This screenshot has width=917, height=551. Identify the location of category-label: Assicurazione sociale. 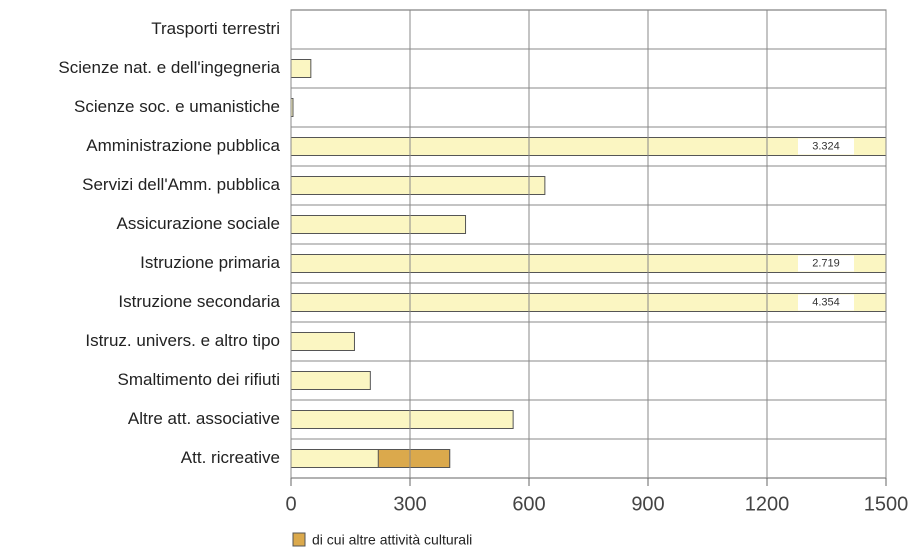
(198, 223).